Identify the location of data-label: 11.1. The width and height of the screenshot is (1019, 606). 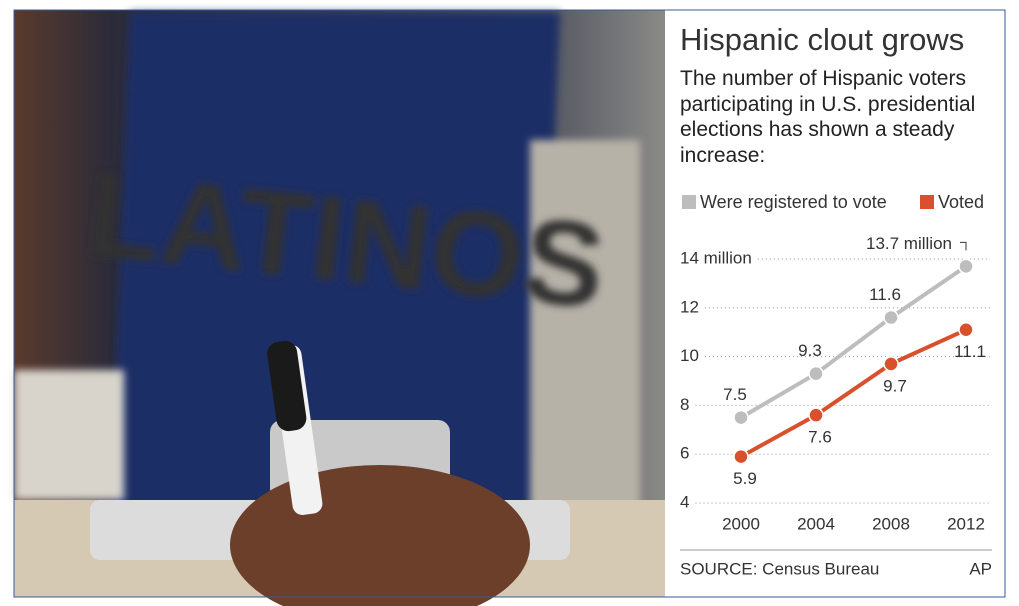
(970, 351).